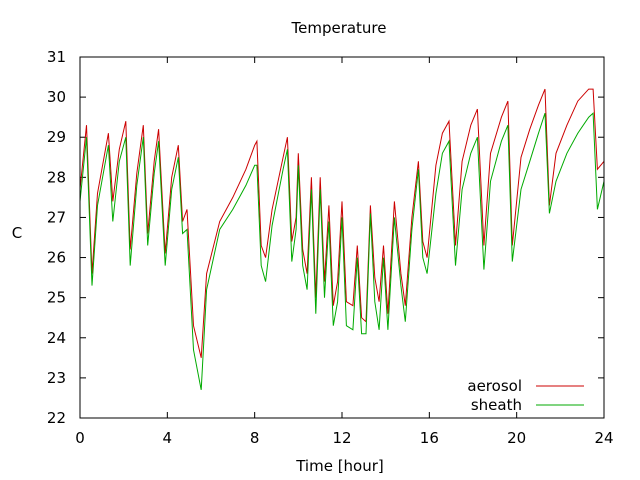  I want to click on x-tick-label: 8, so click(255, 438).